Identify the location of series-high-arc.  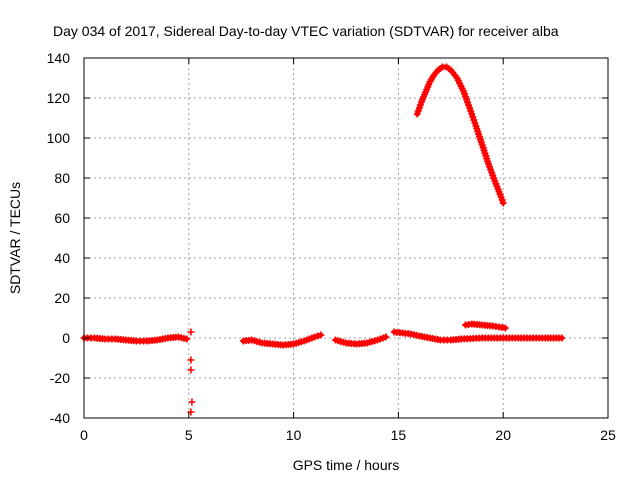
(460, 135).